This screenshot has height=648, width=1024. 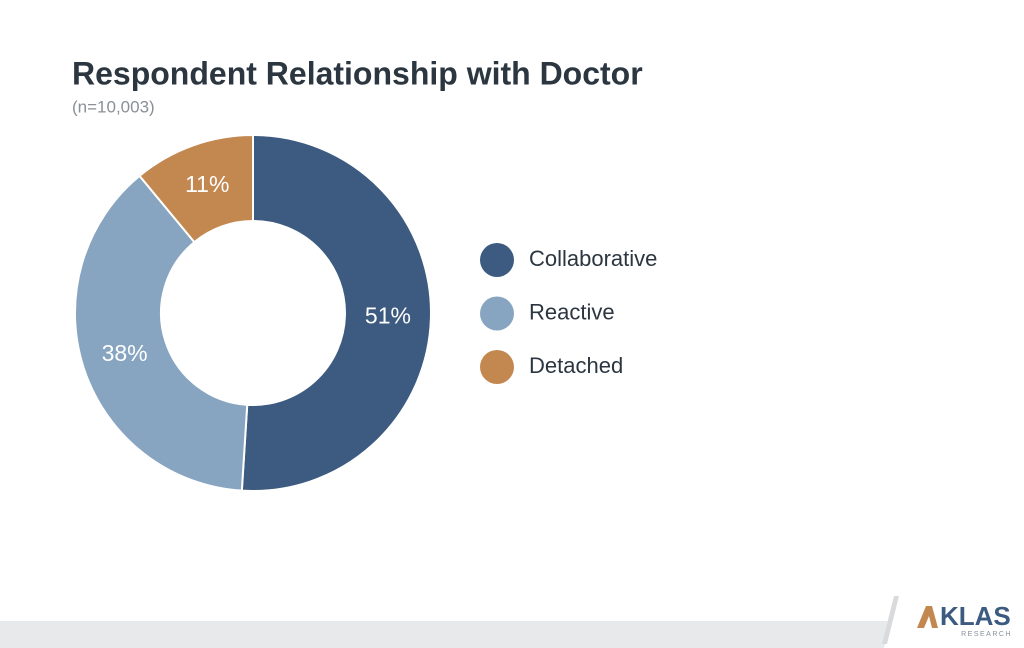 What do you see at coordinates (512, 634) in the screenshot?
I see `footer-band` at bounding box center [512, 634].